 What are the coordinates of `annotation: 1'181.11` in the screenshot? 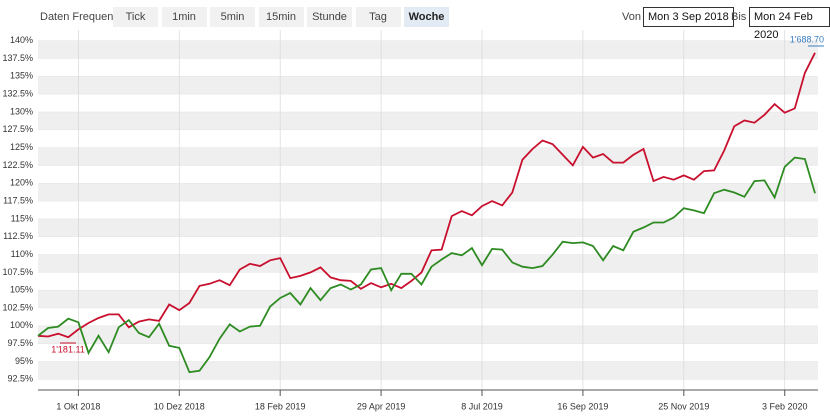 It's located at (68, 349).